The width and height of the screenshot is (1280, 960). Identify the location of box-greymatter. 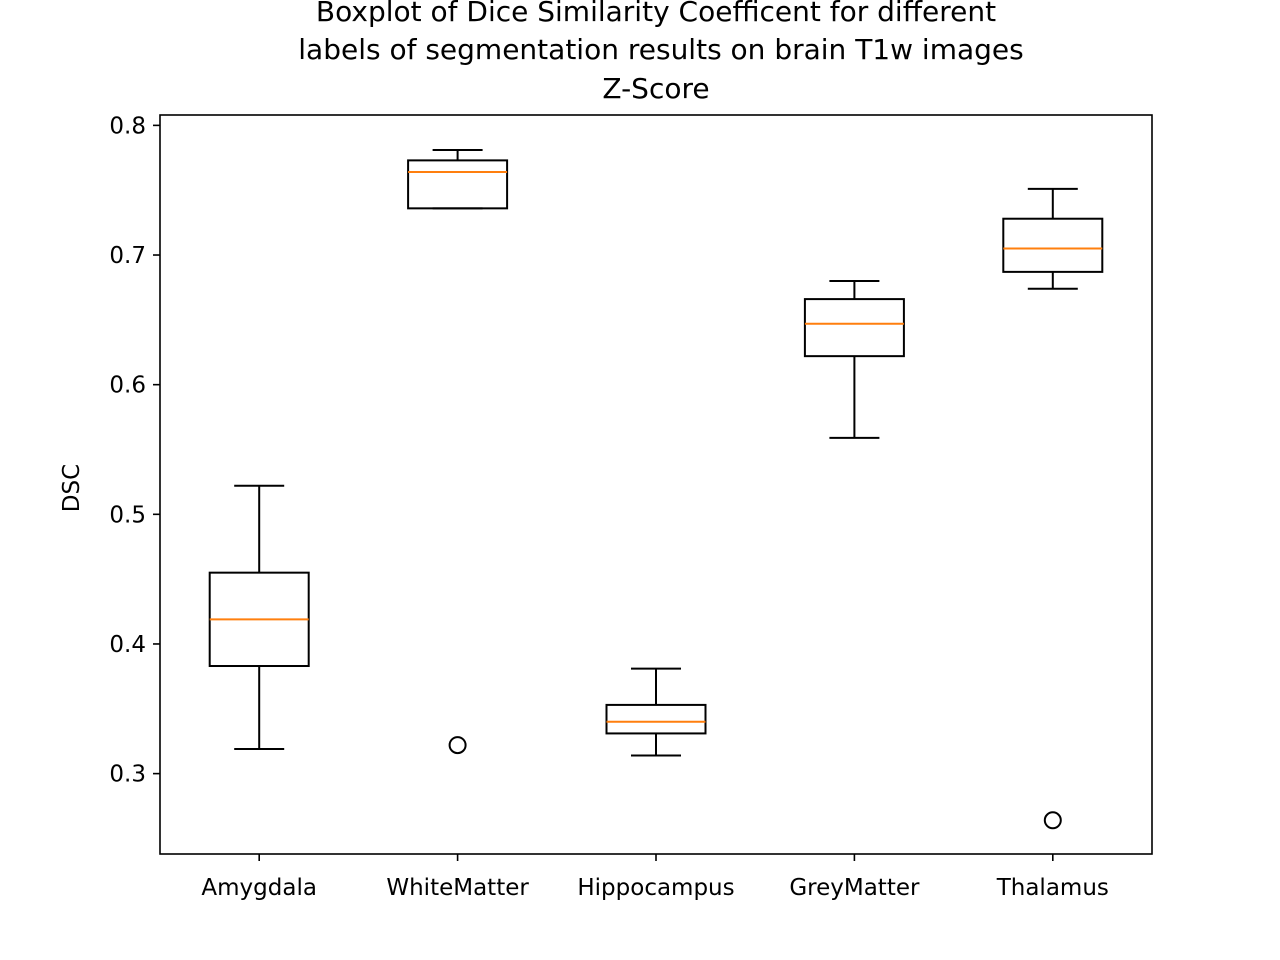
(854, 328).